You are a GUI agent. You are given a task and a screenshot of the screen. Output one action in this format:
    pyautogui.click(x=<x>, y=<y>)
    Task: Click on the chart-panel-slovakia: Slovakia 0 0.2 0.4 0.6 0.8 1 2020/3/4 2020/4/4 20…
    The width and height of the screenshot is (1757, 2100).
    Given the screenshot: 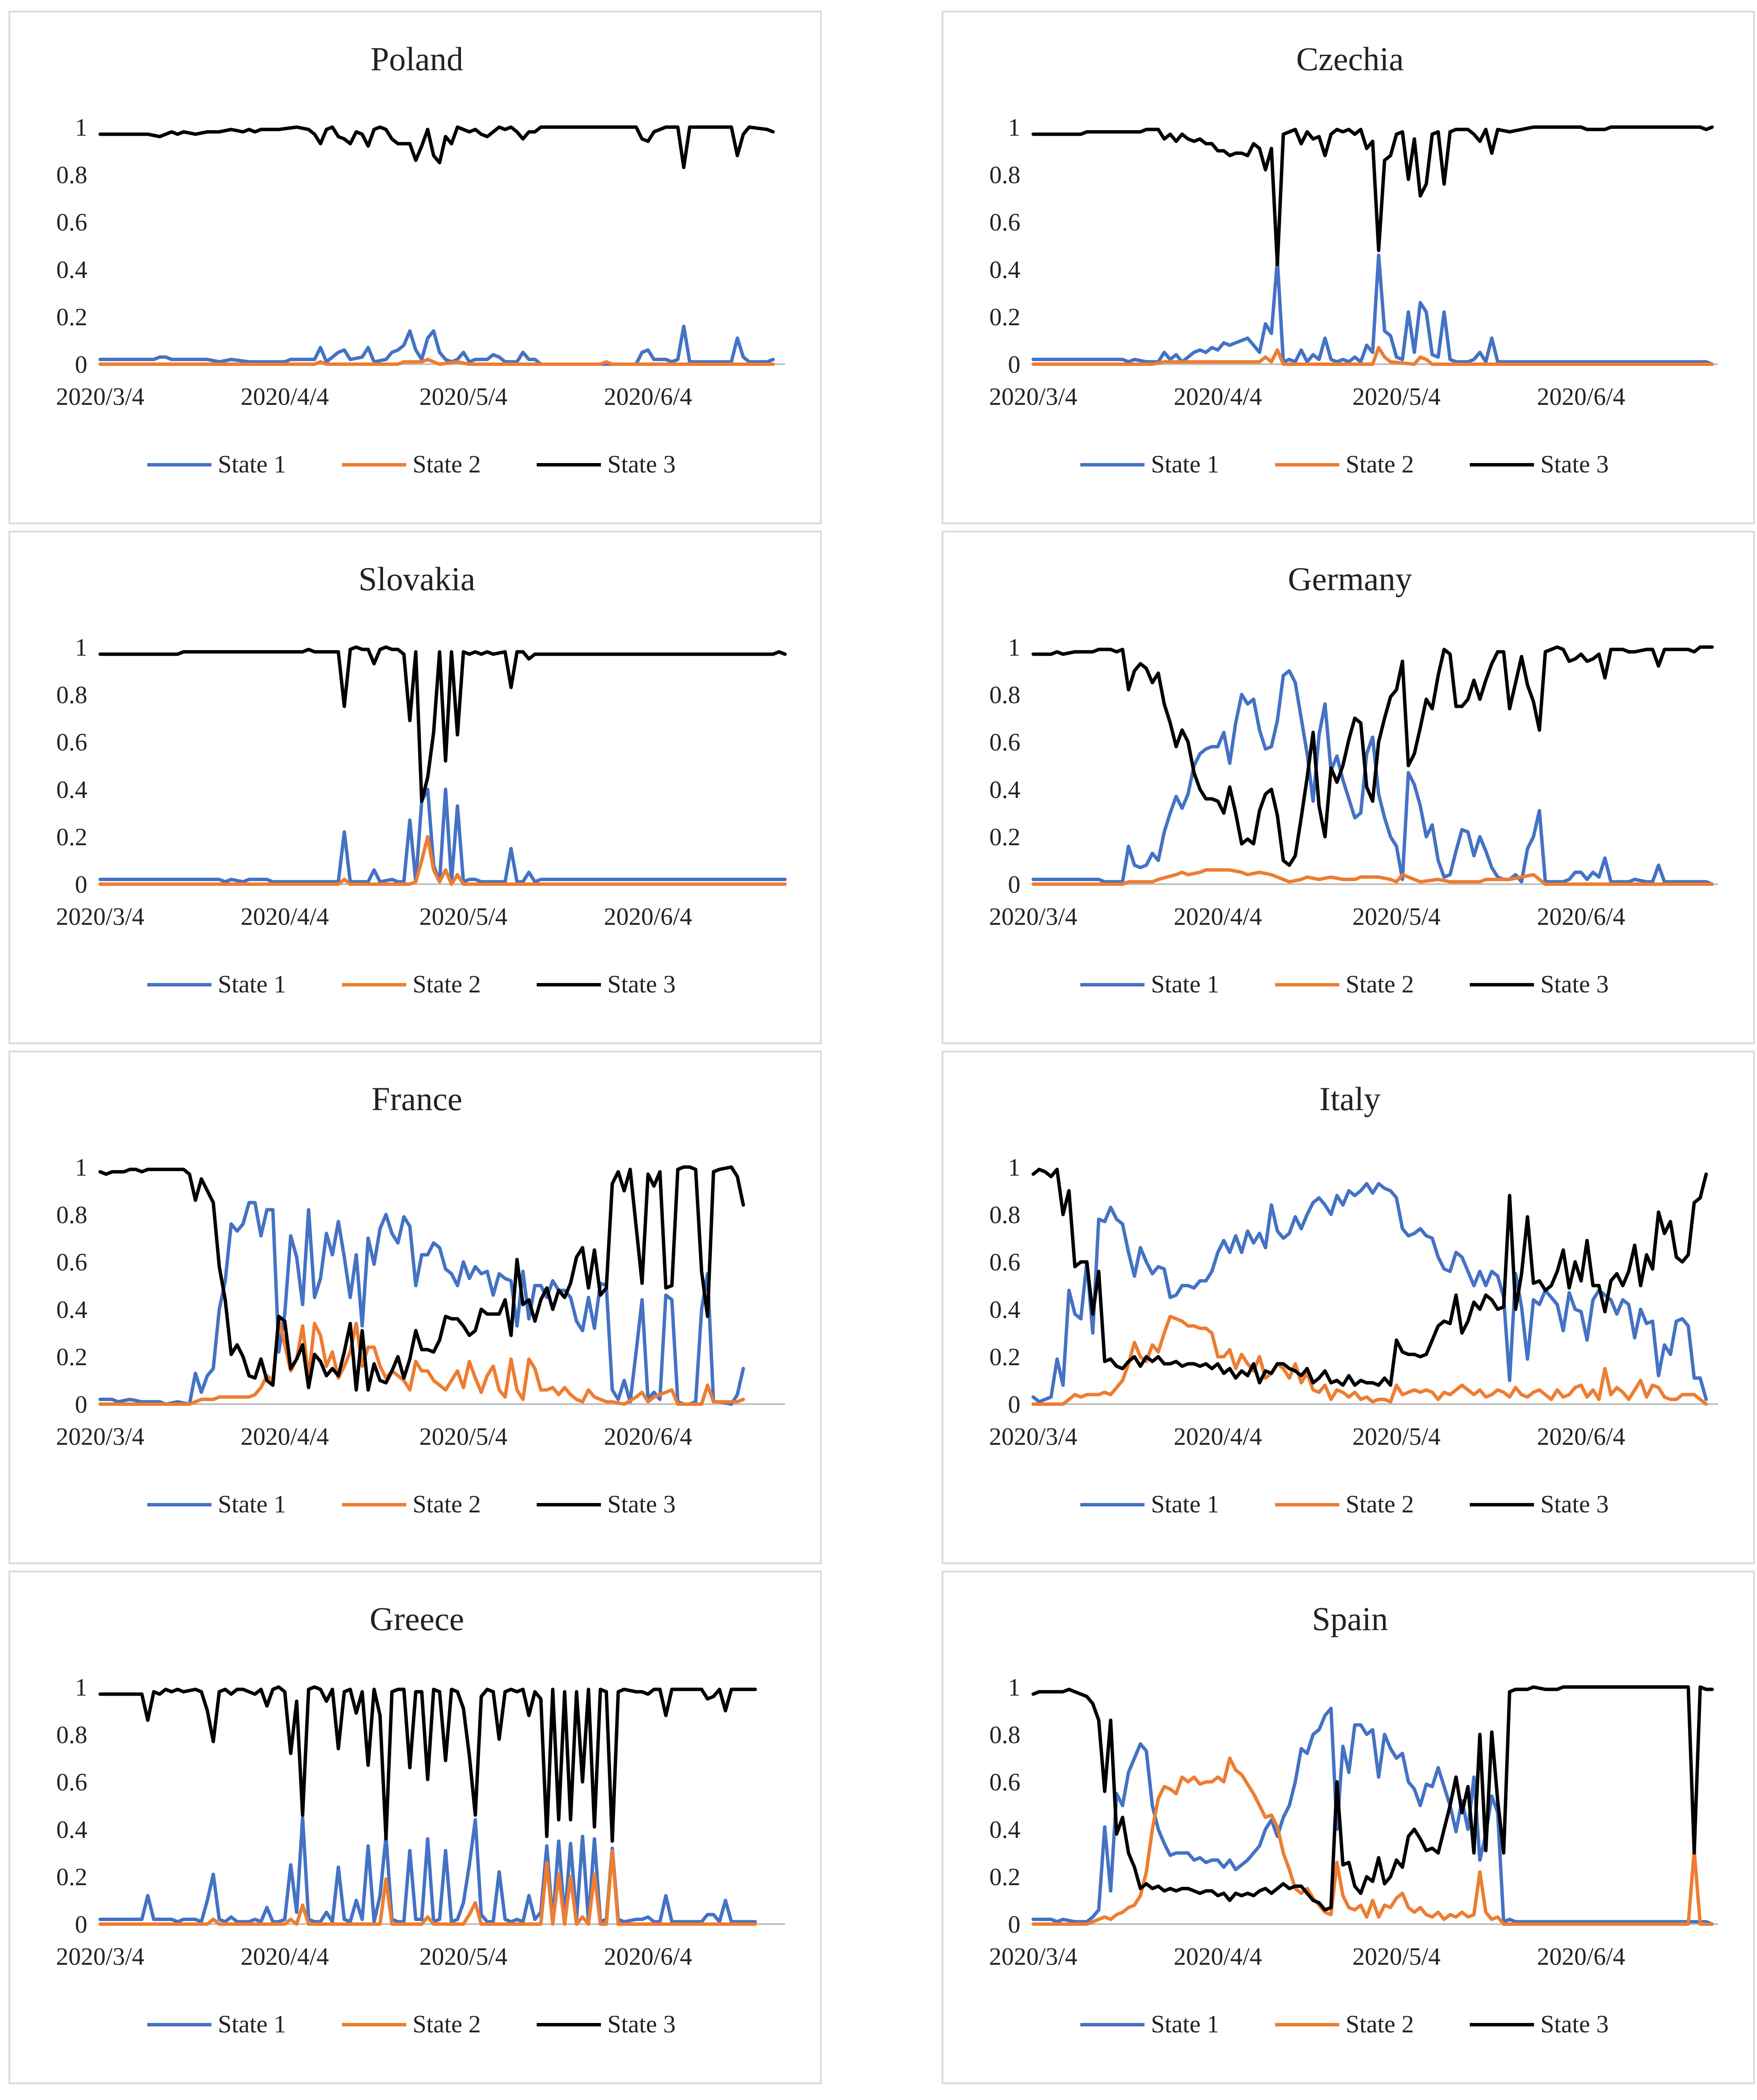 What is the action you would take?
    pyautogui.click(x=415, y=787)
    